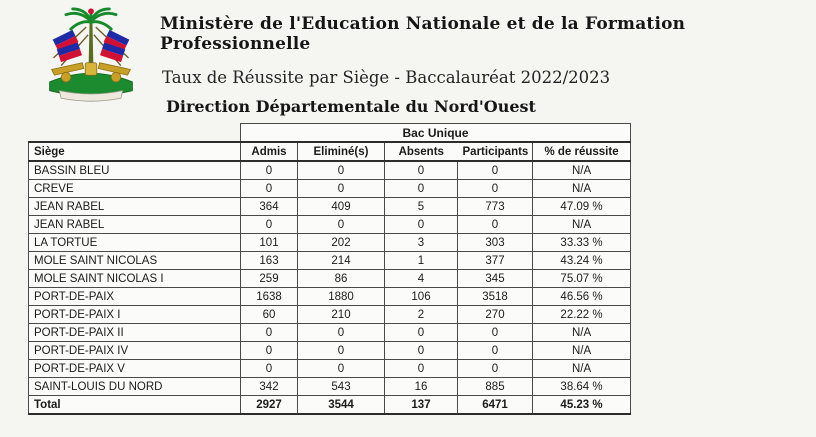 This screenshot has width=816, height=437. Describe the element at coordinates (341, 386) in the screenshot. I see `value-cell: 543` at that location.